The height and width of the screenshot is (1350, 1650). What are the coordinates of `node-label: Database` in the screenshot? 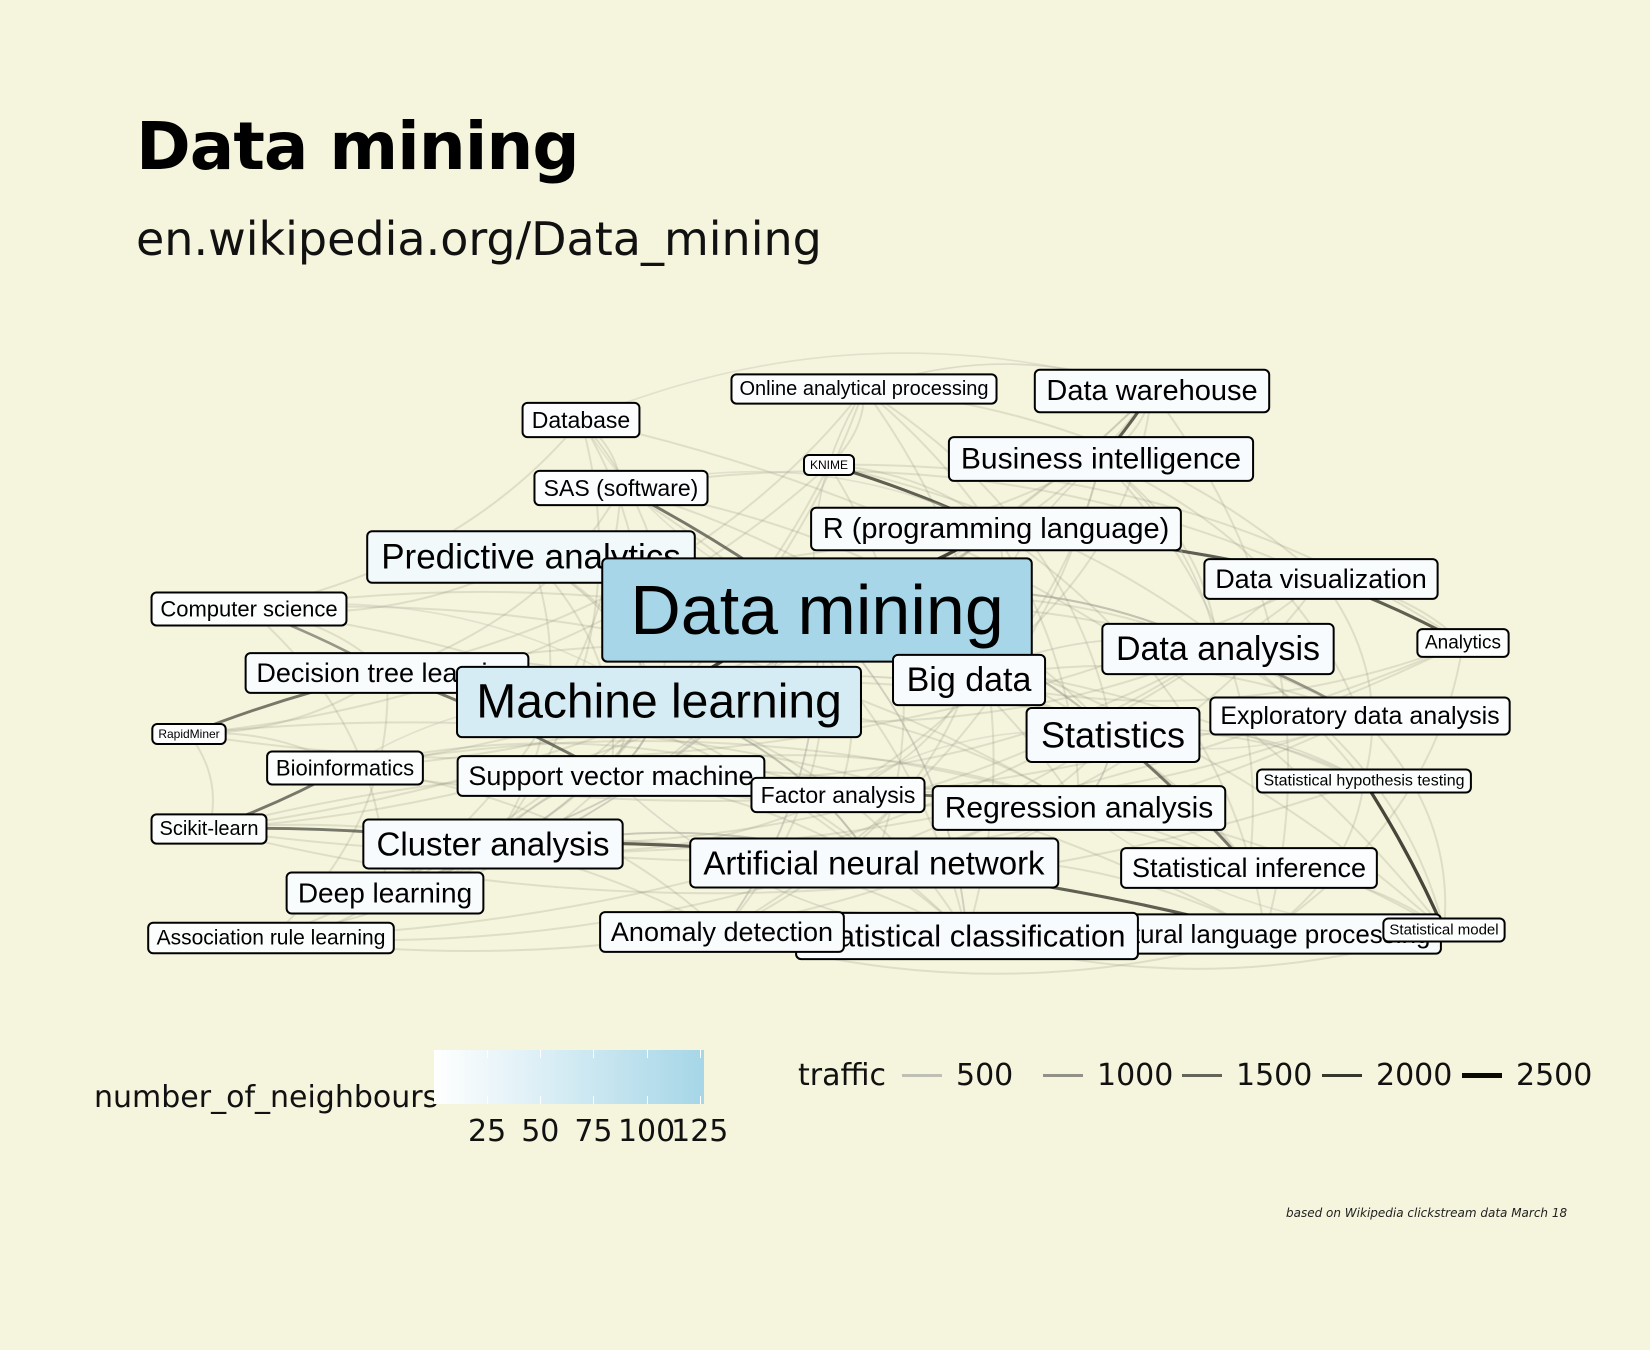 It's located at (581, 420).